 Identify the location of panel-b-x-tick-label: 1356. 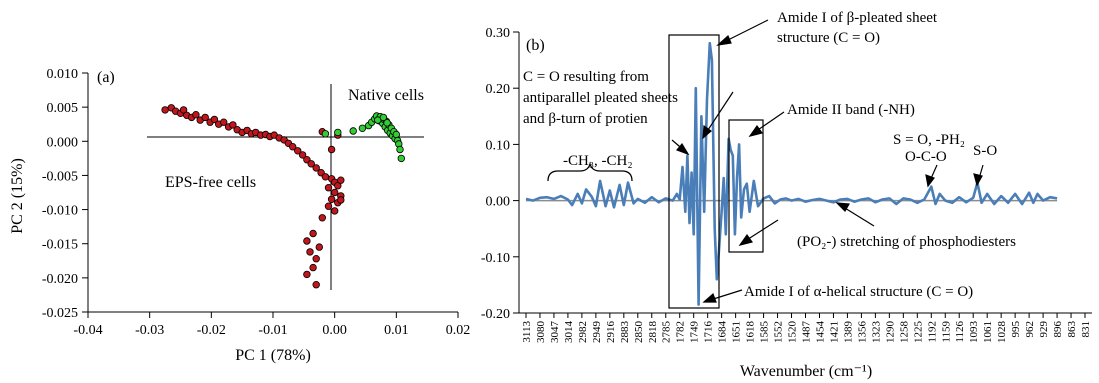
(862, 332).